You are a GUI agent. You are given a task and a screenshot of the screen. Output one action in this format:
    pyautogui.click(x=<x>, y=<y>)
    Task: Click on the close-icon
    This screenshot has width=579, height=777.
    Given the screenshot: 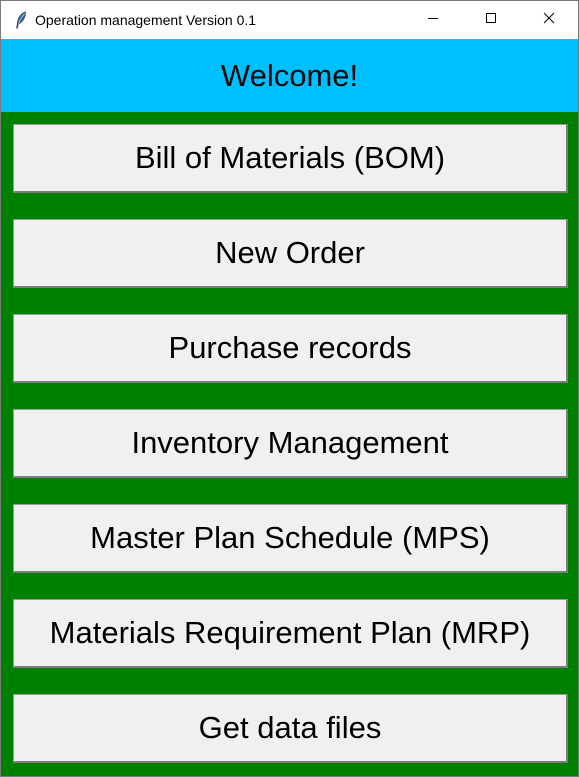 What is the action you would take?
    pyautogui.click(x=549, y=20)
    